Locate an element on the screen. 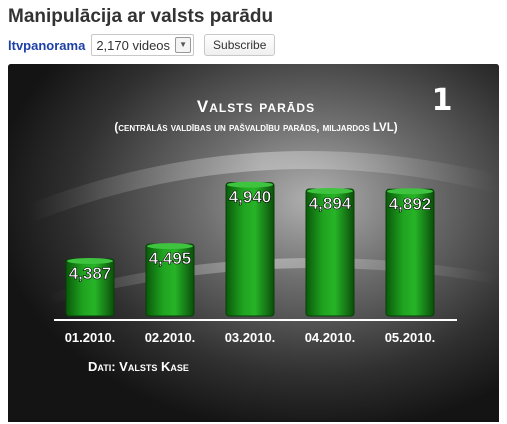 The image size is (507, 424). x-tick-label-1: 01.2010. is located at coordinates (90, 337).